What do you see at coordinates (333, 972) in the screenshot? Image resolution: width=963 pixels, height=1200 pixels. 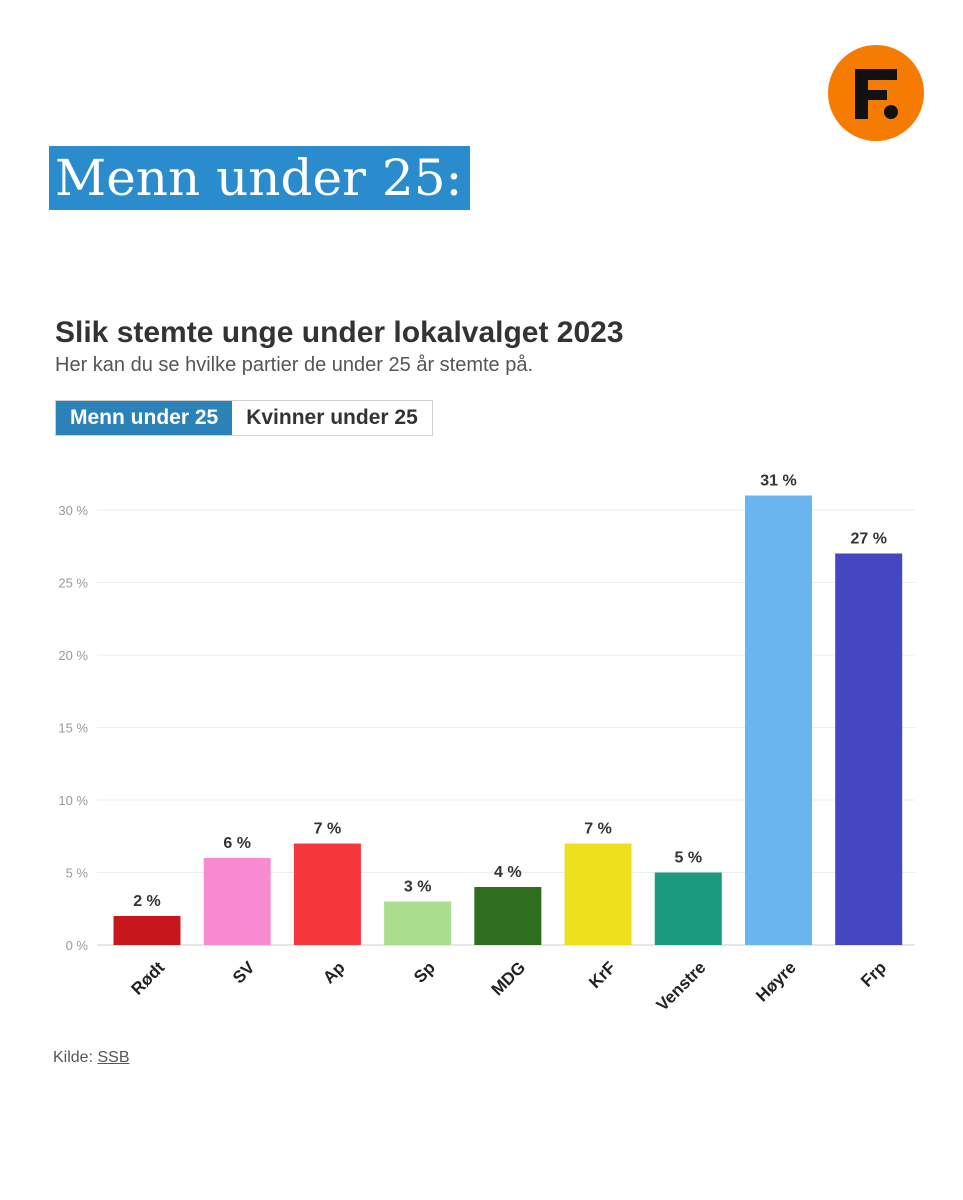 I see `x-tick-label: Ap` at bounding box center [333, 972].